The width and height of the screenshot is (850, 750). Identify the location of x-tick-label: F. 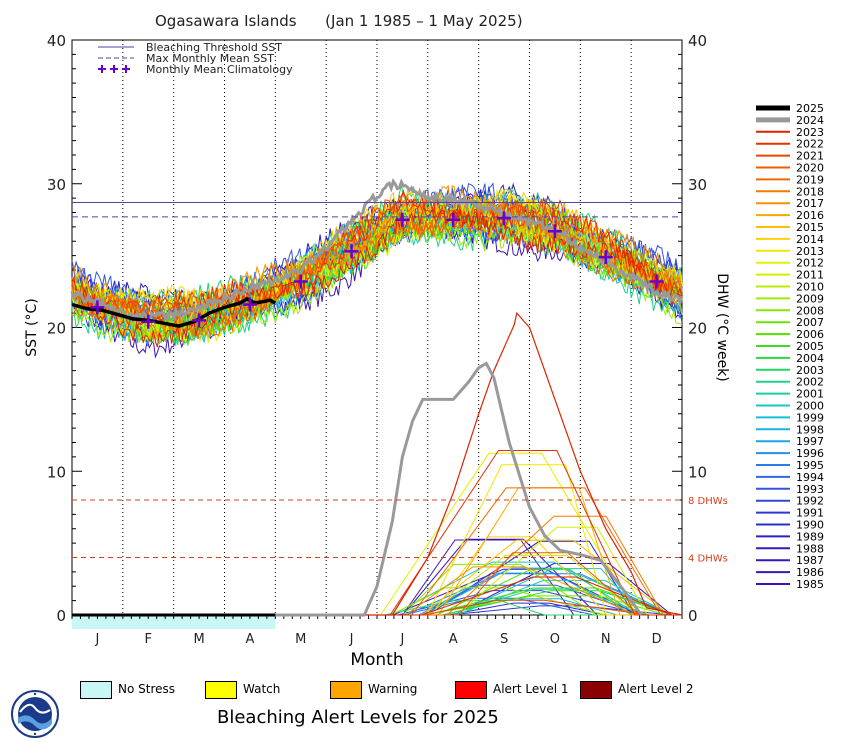
(148, 639).